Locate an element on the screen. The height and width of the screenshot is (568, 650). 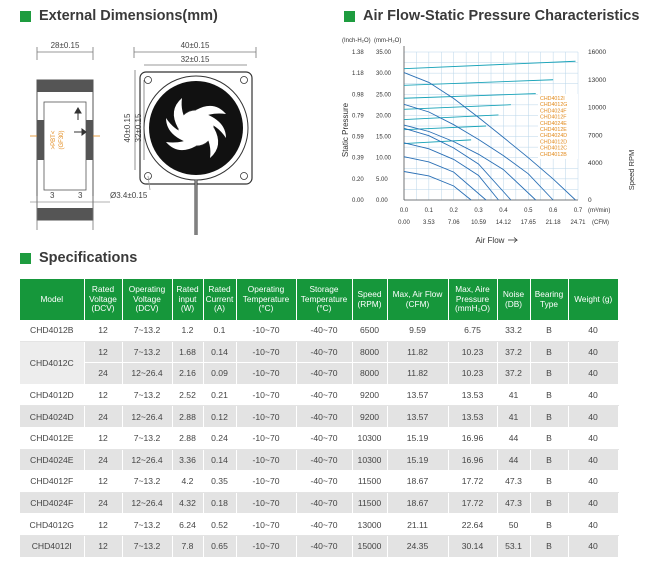
table-cell: 37.2 is located at coordinates (514, 373).